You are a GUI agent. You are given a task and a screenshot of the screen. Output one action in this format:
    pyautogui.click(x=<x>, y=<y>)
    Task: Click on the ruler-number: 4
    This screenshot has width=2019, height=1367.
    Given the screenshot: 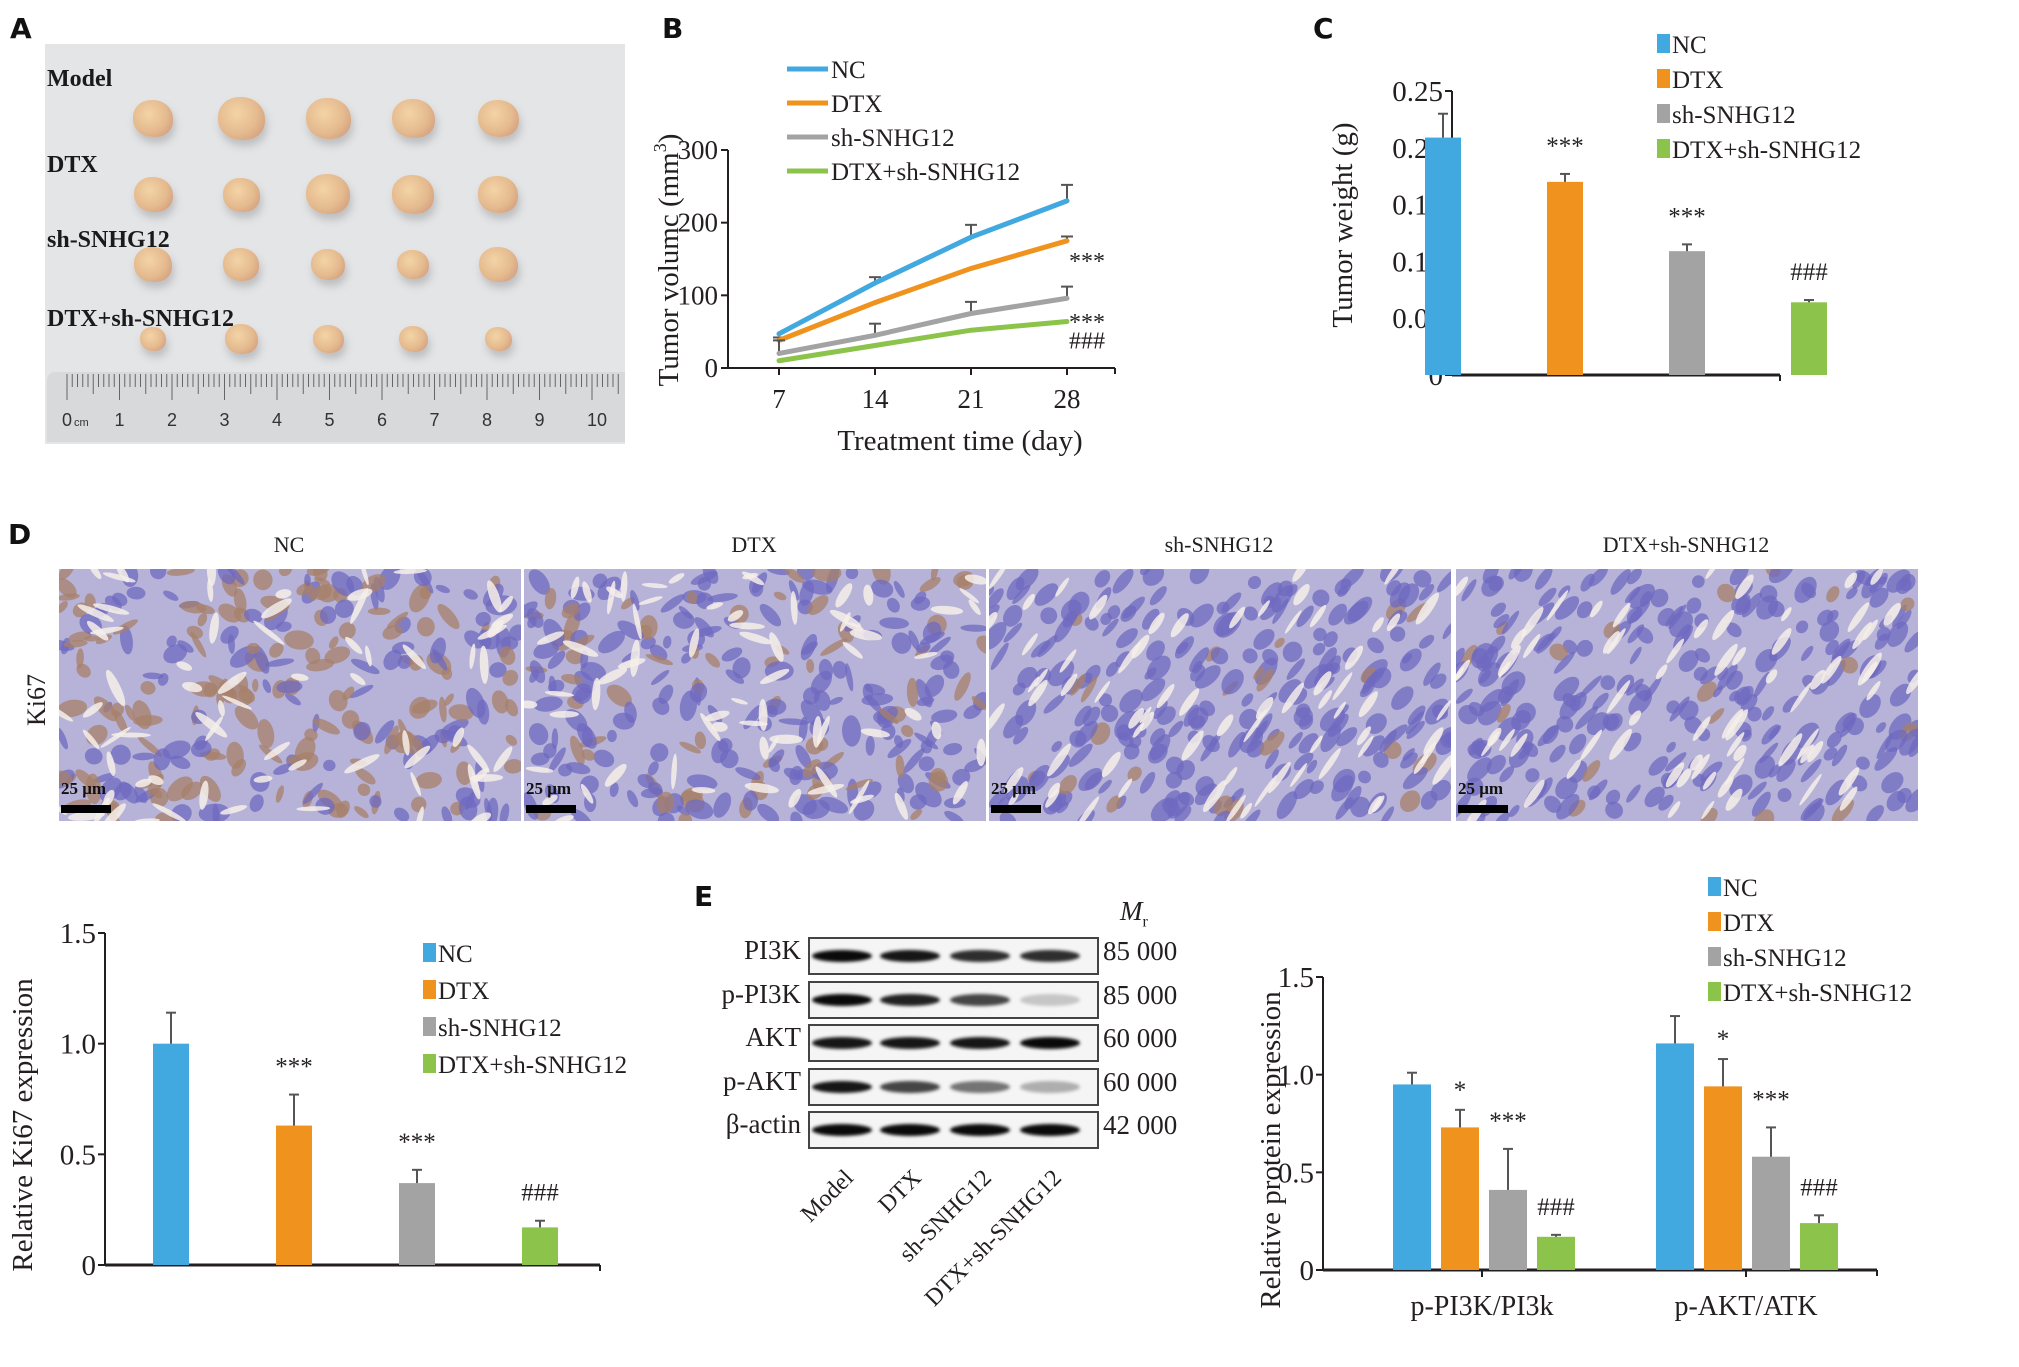 What is the action you would take?
    pyautogui.click(x=277, y=420)
    